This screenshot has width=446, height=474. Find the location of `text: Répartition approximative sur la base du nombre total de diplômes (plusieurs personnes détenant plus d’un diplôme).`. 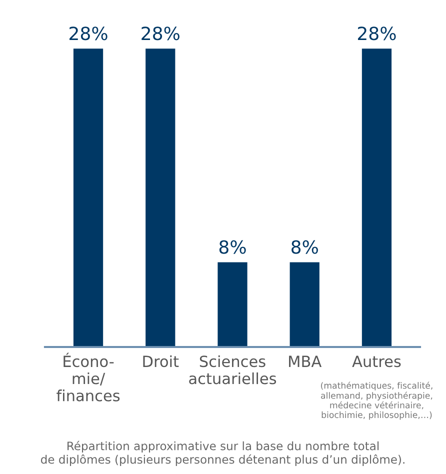

text: Répartition approximative sur la base du nombre total de diplômes (plusieurs personnes détenant plus d’un diplôme). is located at coordinates (222, 453).